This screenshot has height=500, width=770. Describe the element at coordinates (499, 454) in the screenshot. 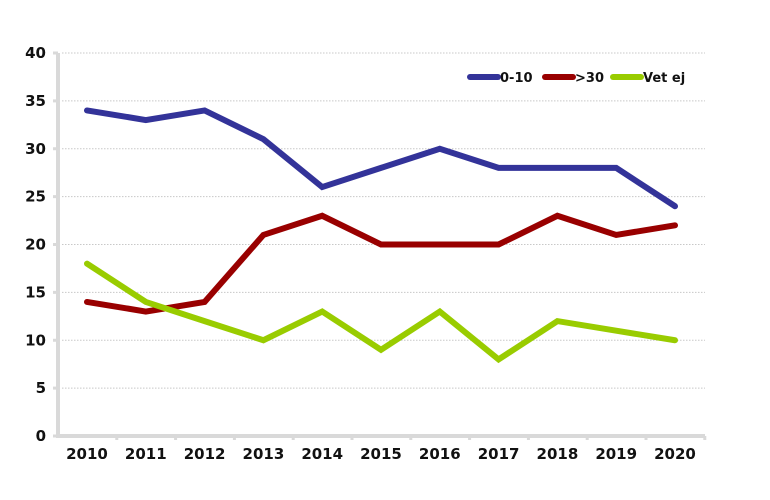

I see `x-tick-label: 2017` at that location.